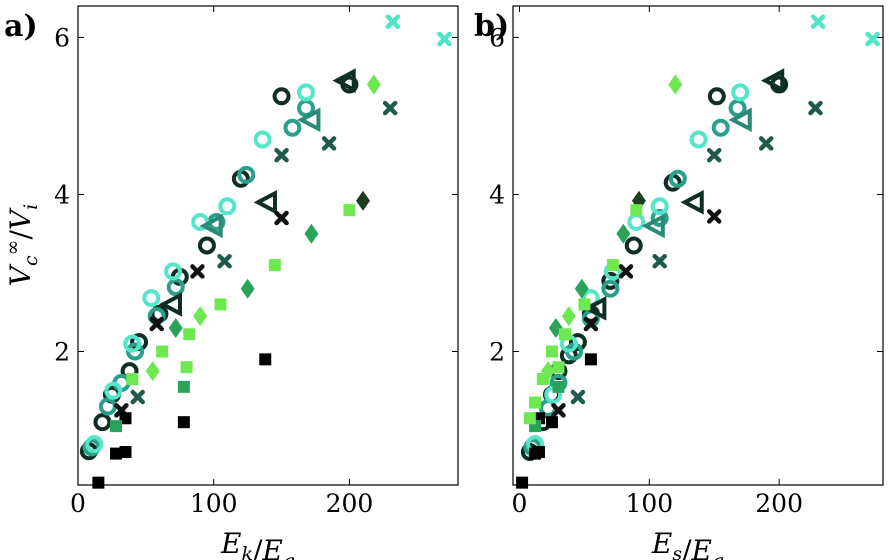  I want to click on x-axis-label: Es/Eg, so click(687, 543).